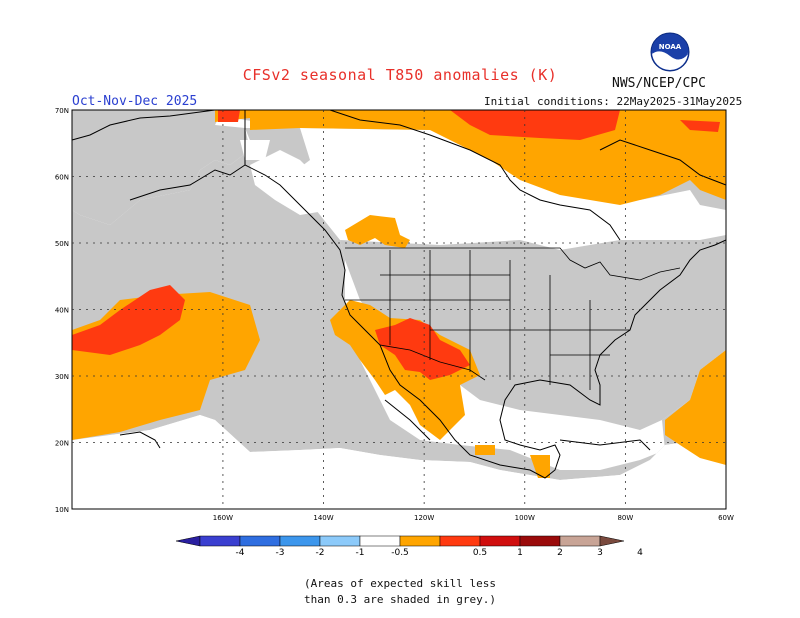 The height and width of the screenshot is (618, 800). Describe the element at coordinates (62, 377) in the screenshot. I see `lat-tick-label: 30N` at that location.